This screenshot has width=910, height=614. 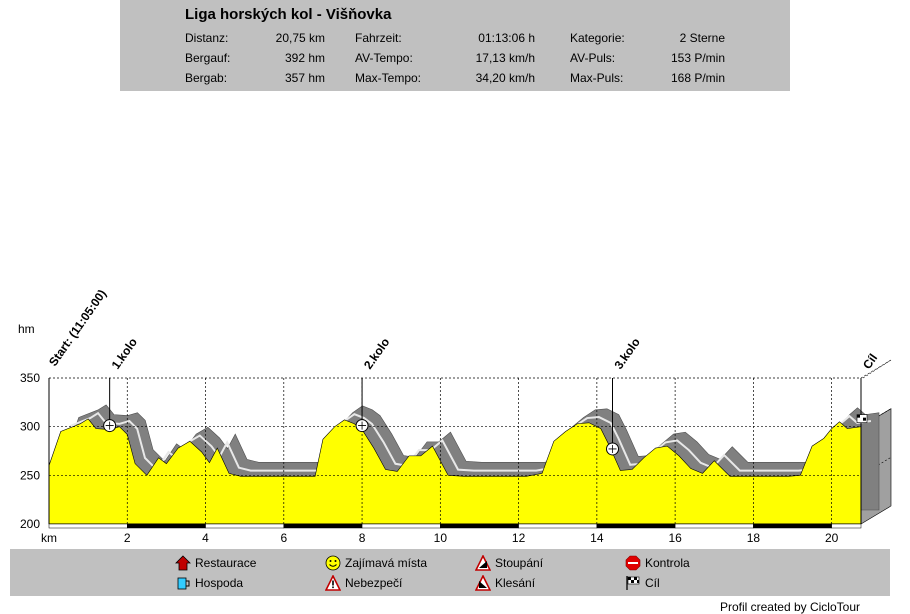 I want to click on legend-label: Stoupání, so click(x=519, y=563).